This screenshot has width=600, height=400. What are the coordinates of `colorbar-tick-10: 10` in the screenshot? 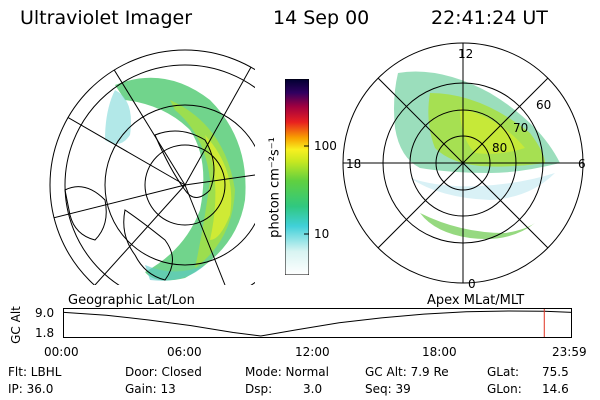 It's located at (322, 234).